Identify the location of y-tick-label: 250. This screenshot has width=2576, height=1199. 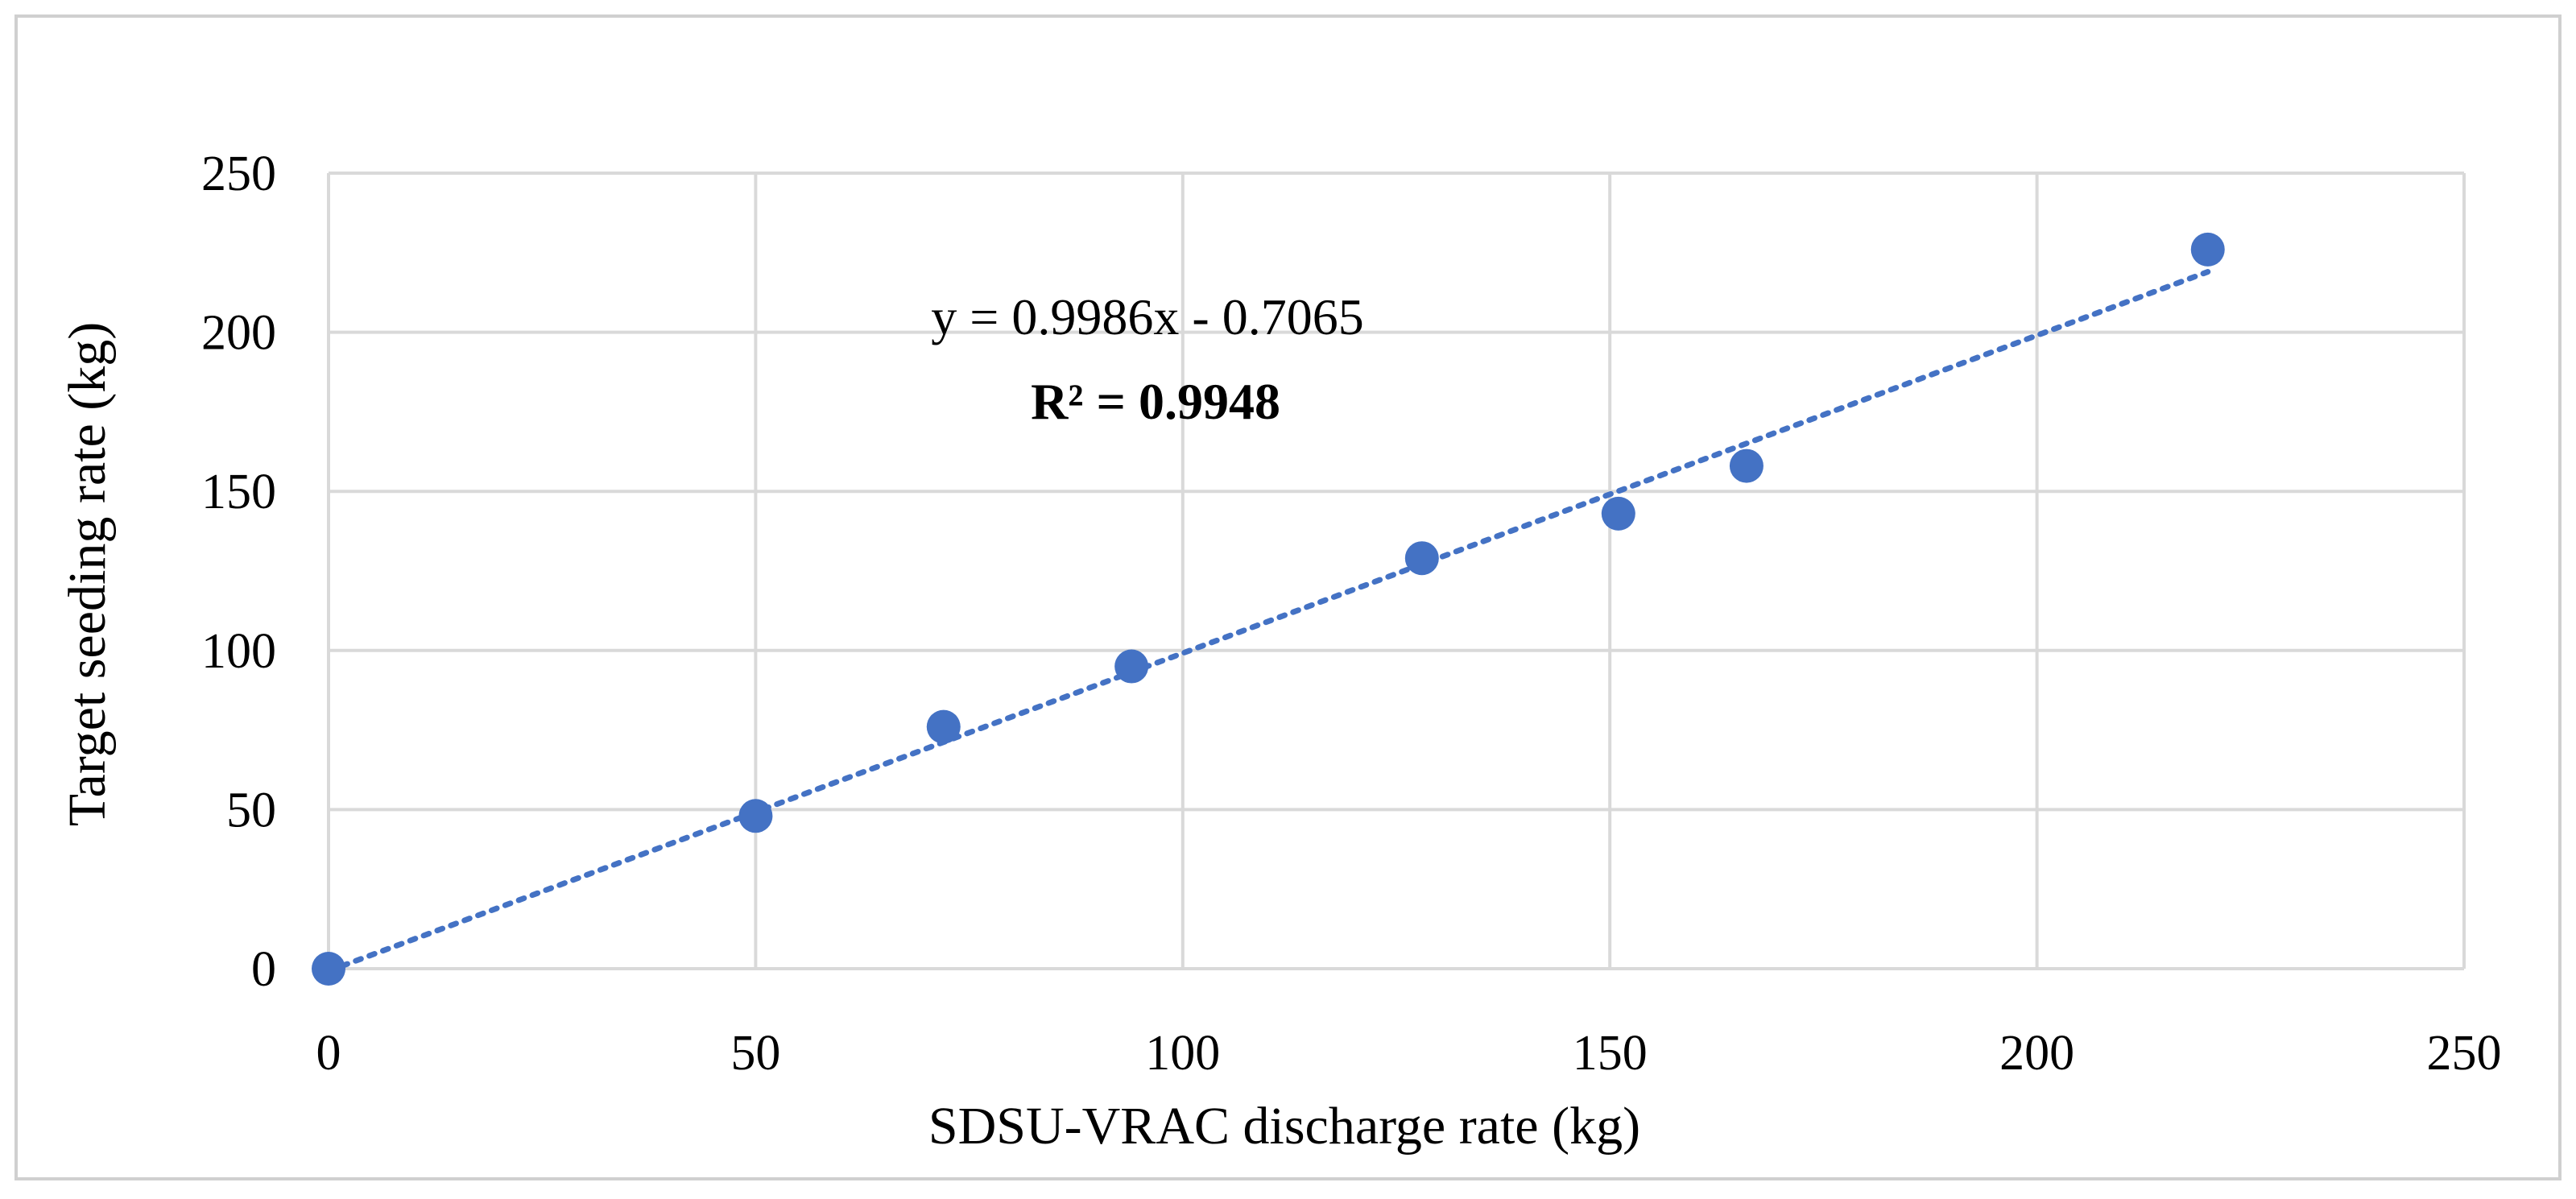
(238, 174).